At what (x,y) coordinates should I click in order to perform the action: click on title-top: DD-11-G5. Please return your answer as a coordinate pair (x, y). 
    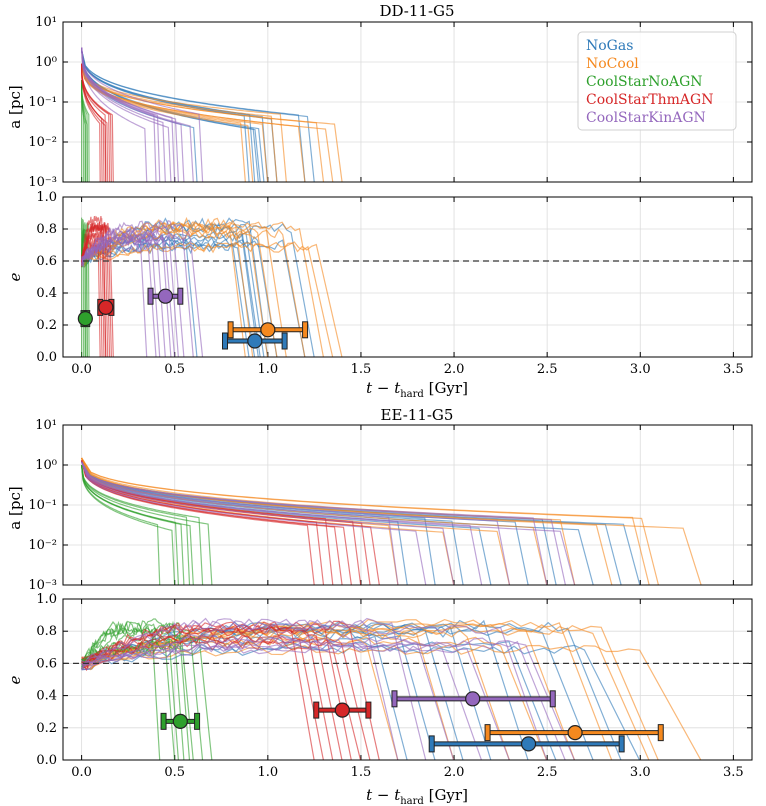
    Looking at the image, I should click on (416, 11).